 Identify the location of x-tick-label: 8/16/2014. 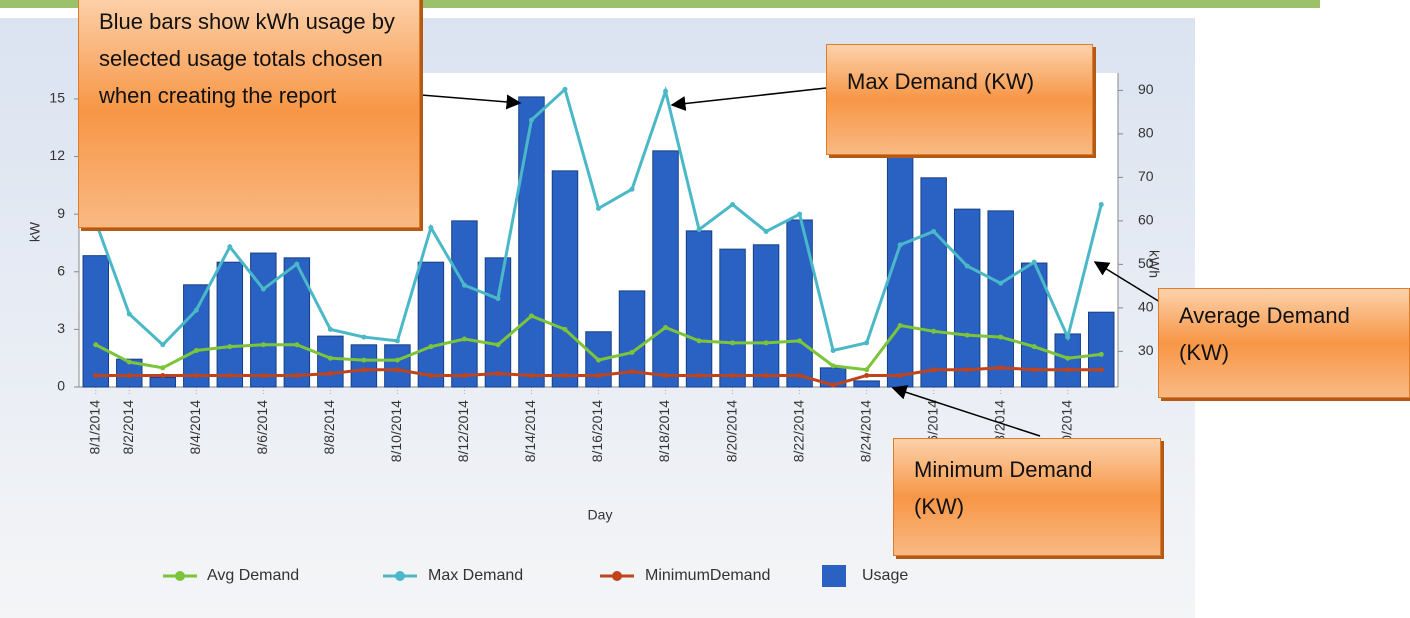
(597, 431).